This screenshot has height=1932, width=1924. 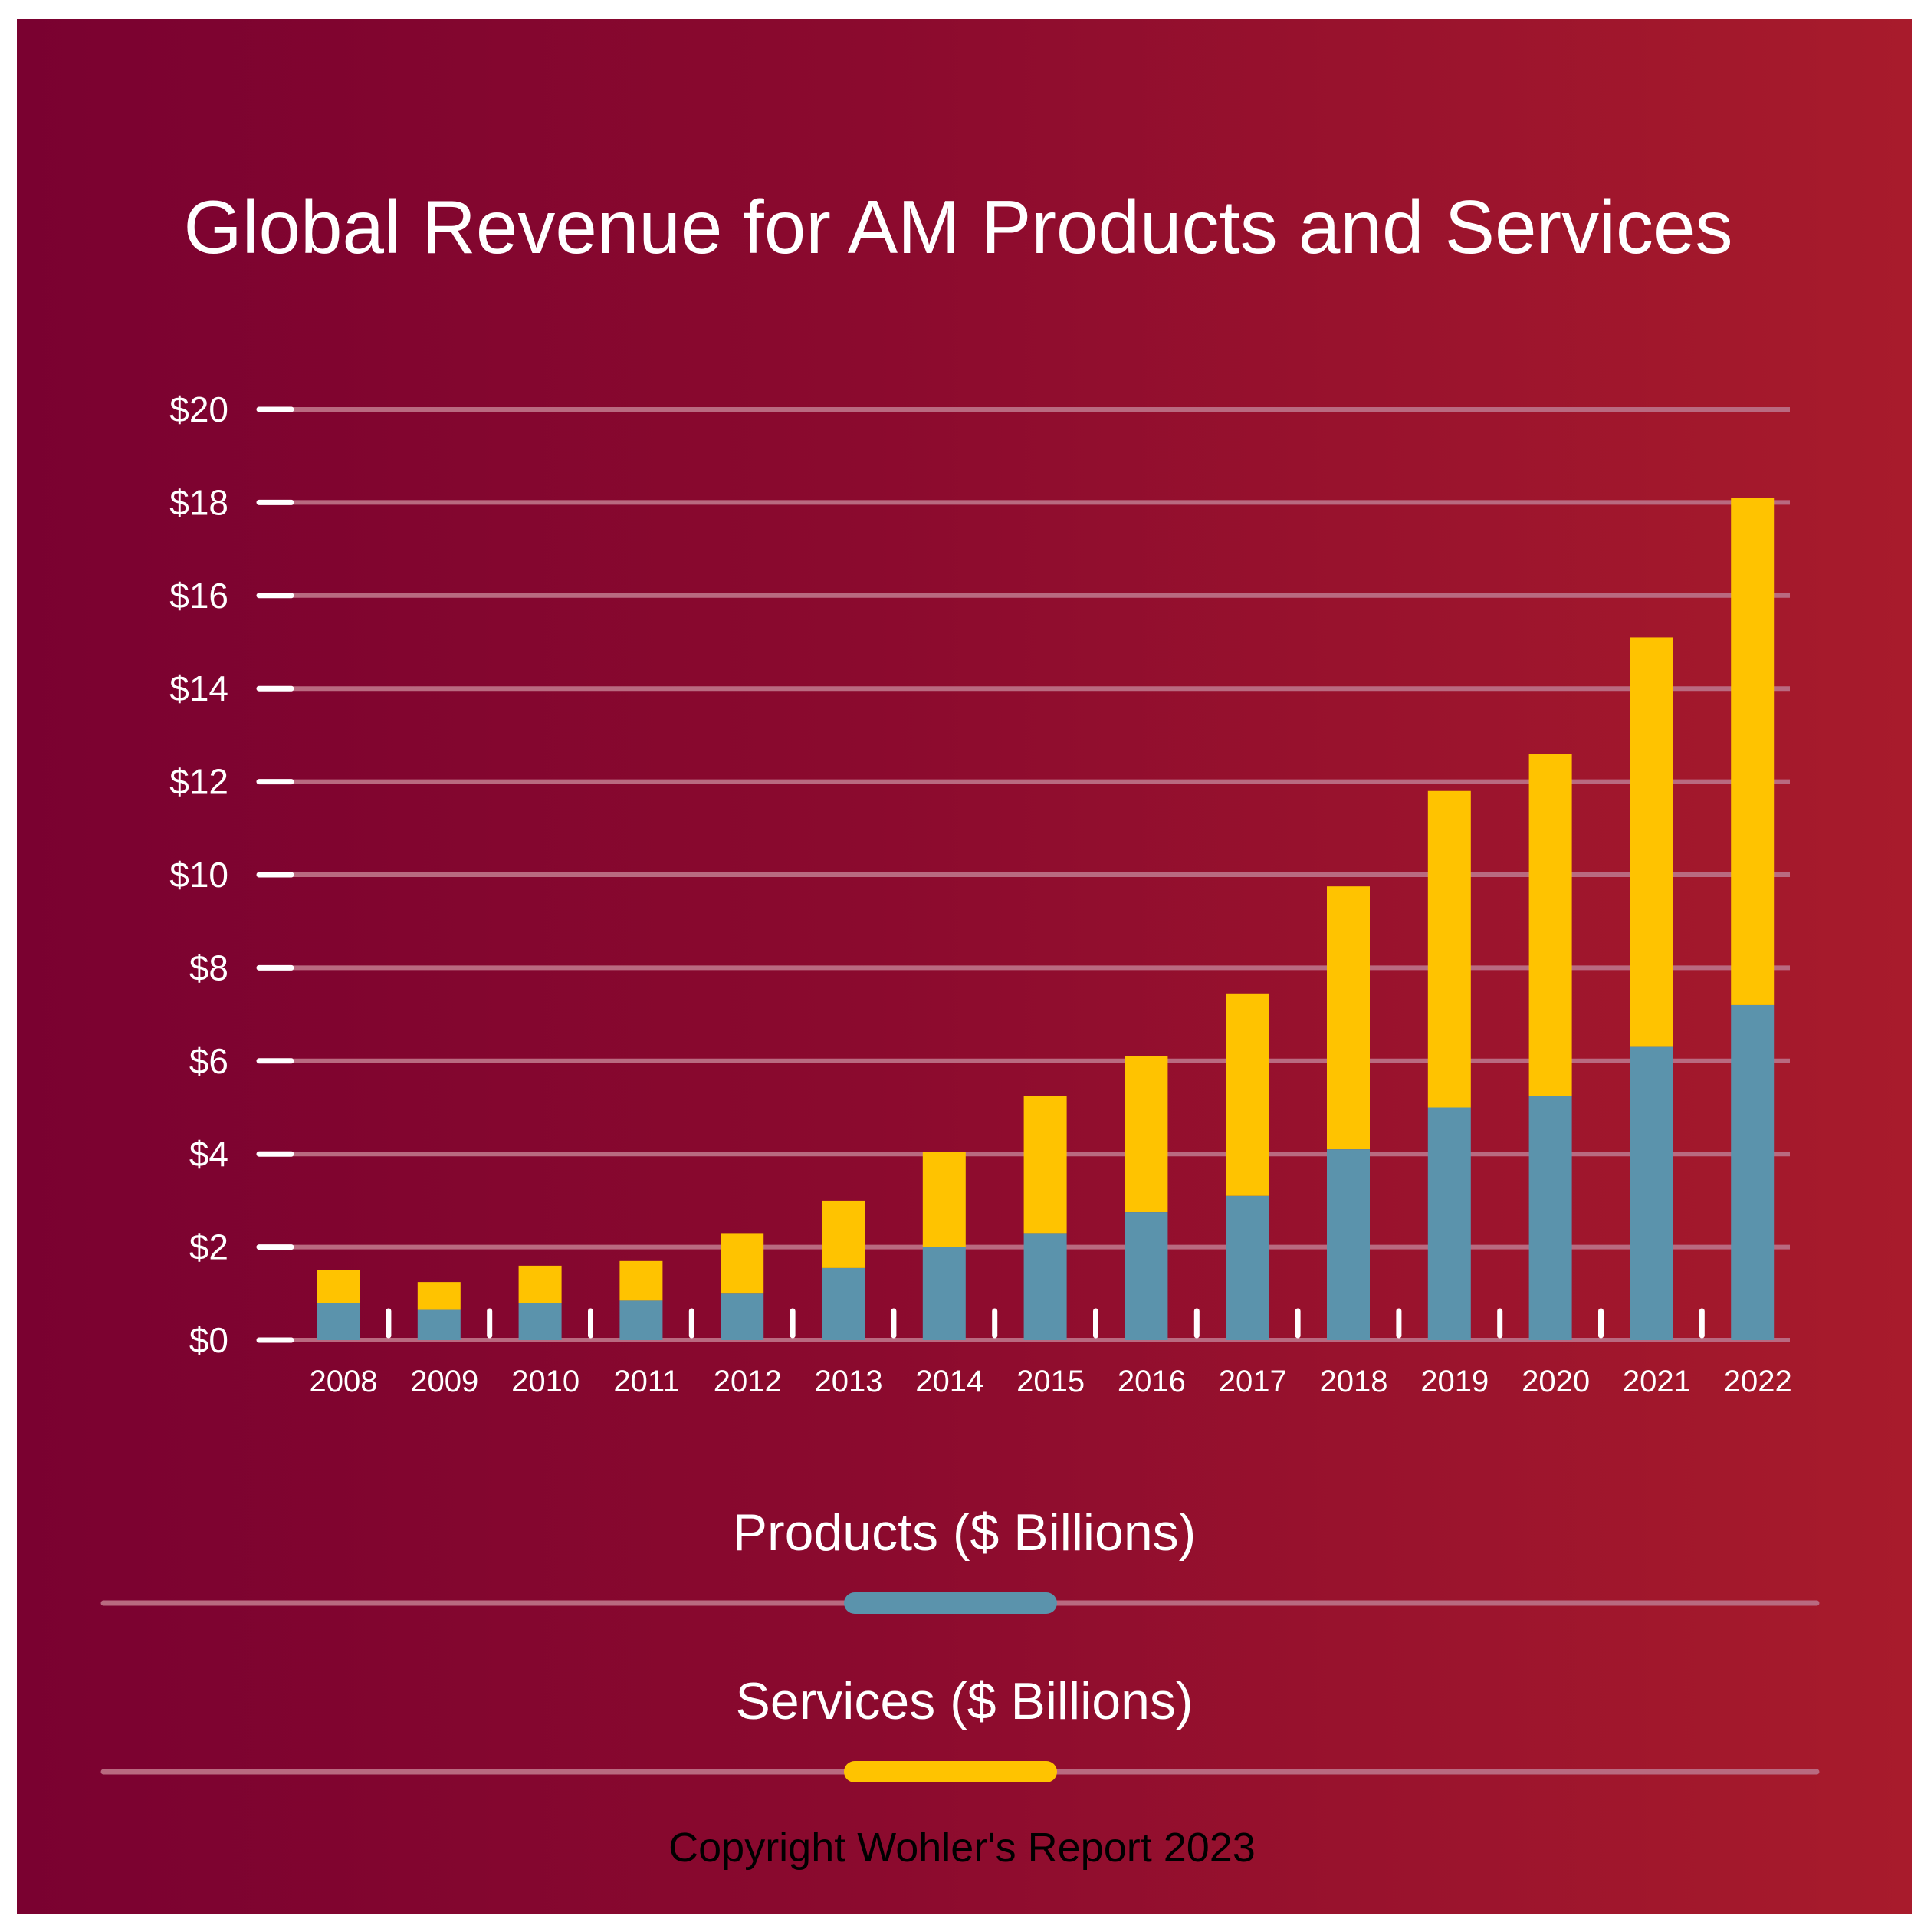 What do you see at coordinates (1045, 1286) in the screenshot?
I see `bar-products-2015` at bounding box center [1045, 1286].